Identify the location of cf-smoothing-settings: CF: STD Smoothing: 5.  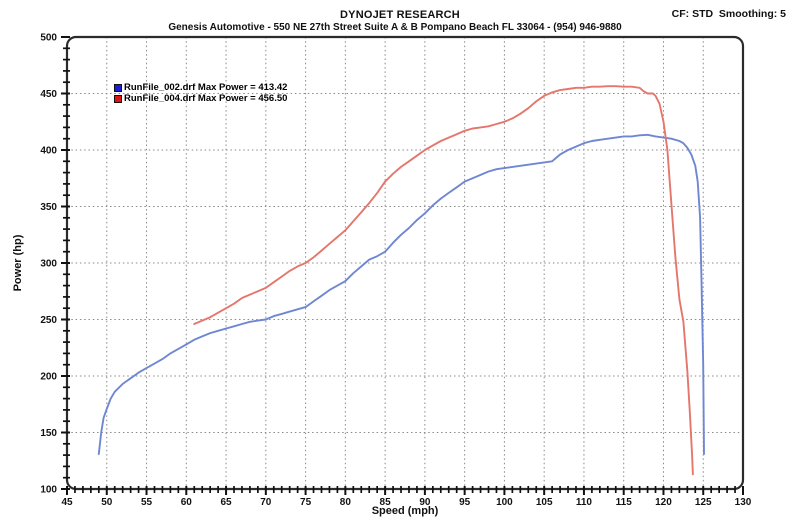
(728, 14).